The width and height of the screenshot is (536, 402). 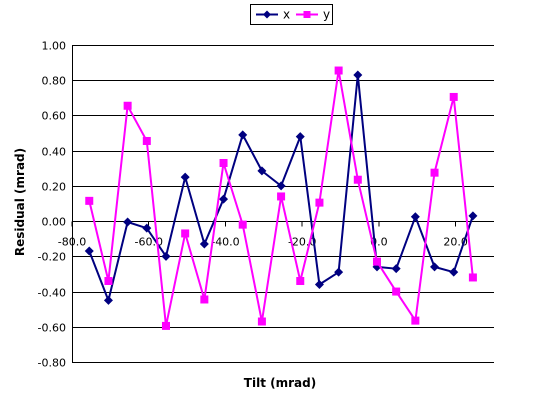 What do you see at coordinates (54, 187) in the screenshot?
I see `y-tick-label: 0.20` at bounding box center [54, 187].